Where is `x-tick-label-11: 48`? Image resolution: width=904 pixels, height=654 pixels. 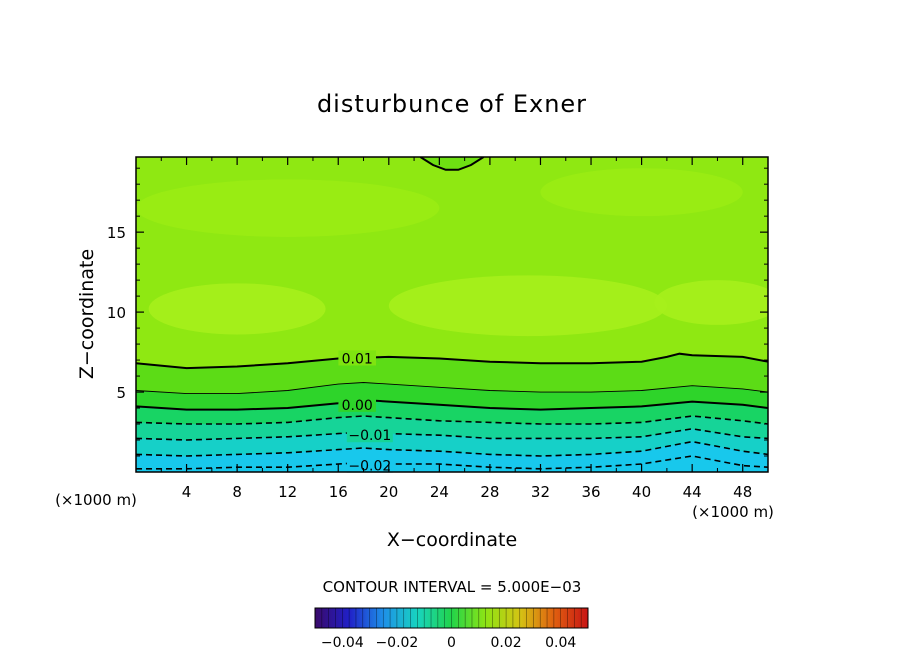 x-tick-label-11: 48 is located at coordinates (742, 492).